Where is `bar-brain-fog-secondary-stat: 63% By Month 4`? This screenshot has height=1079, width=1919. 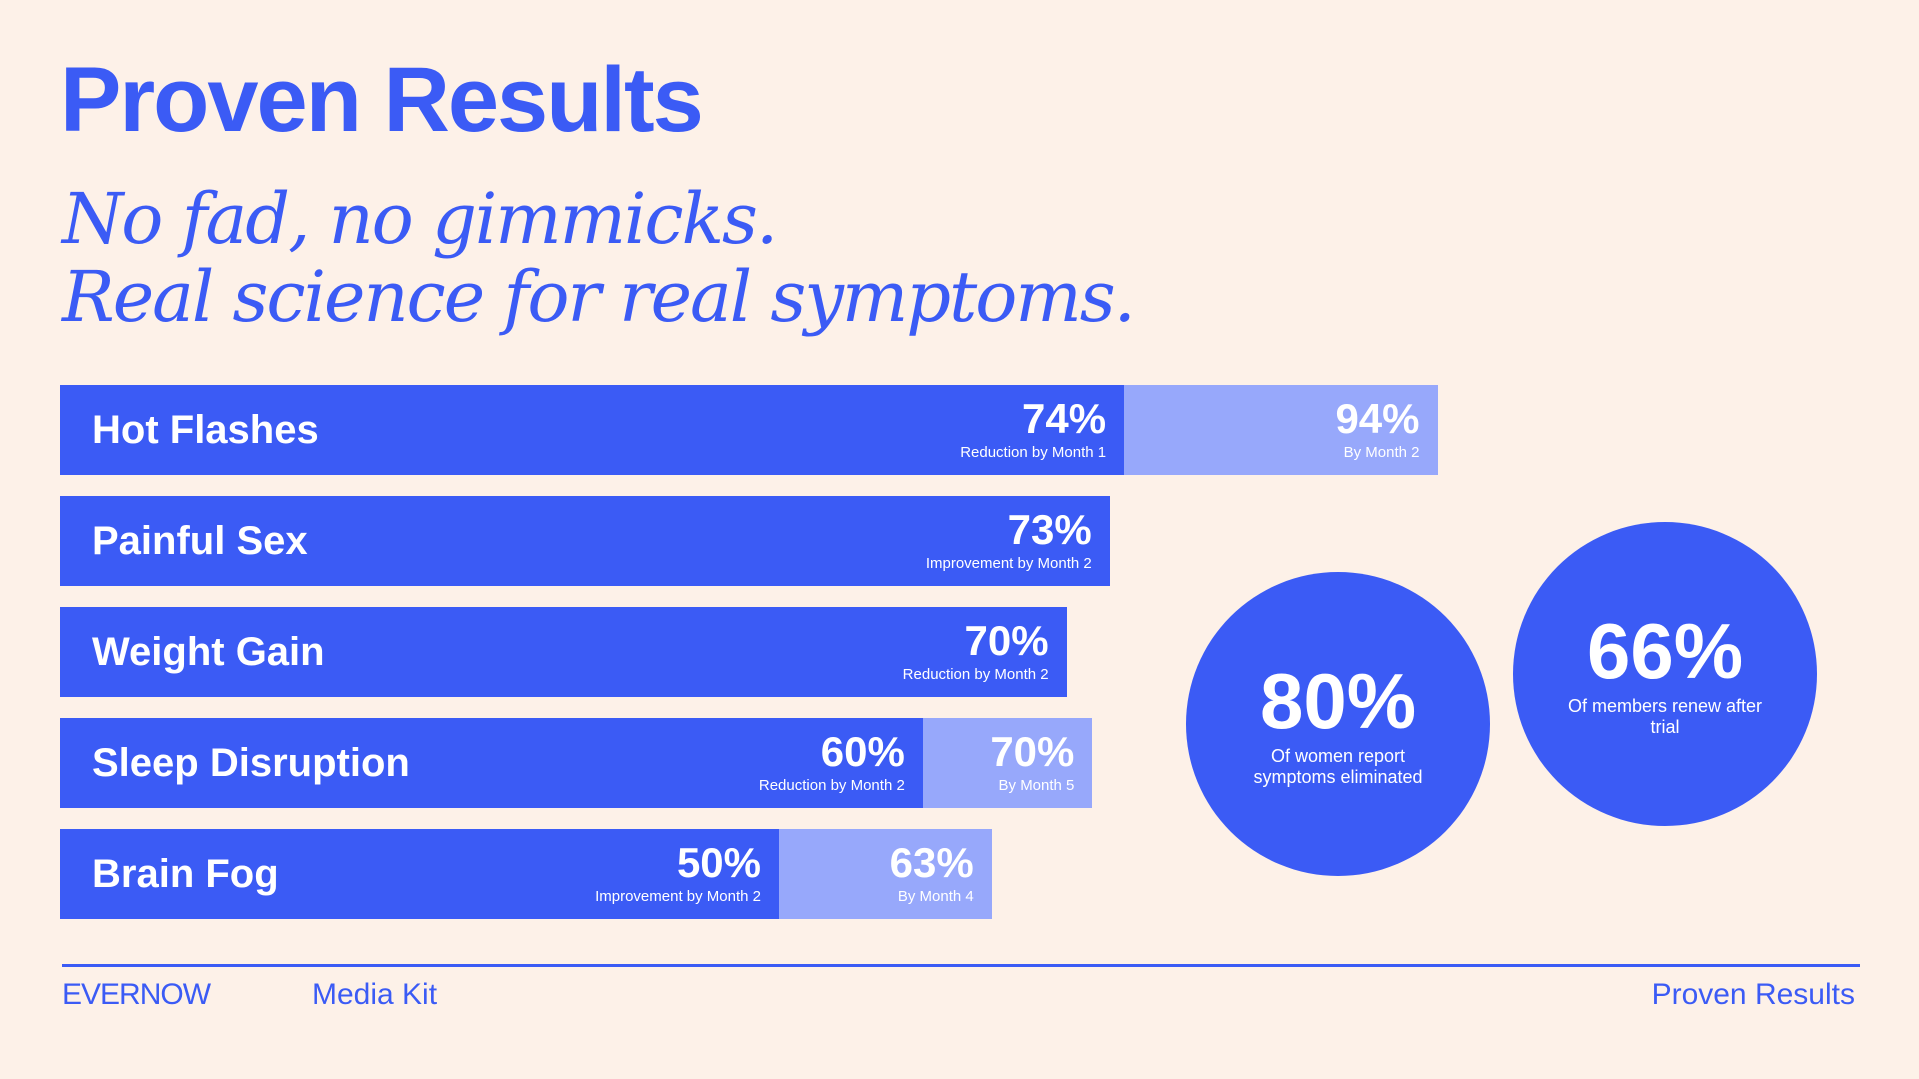
bar-brain-fog-secondary-stat: 63% By Month 4 is located at coordinates (932, 874).